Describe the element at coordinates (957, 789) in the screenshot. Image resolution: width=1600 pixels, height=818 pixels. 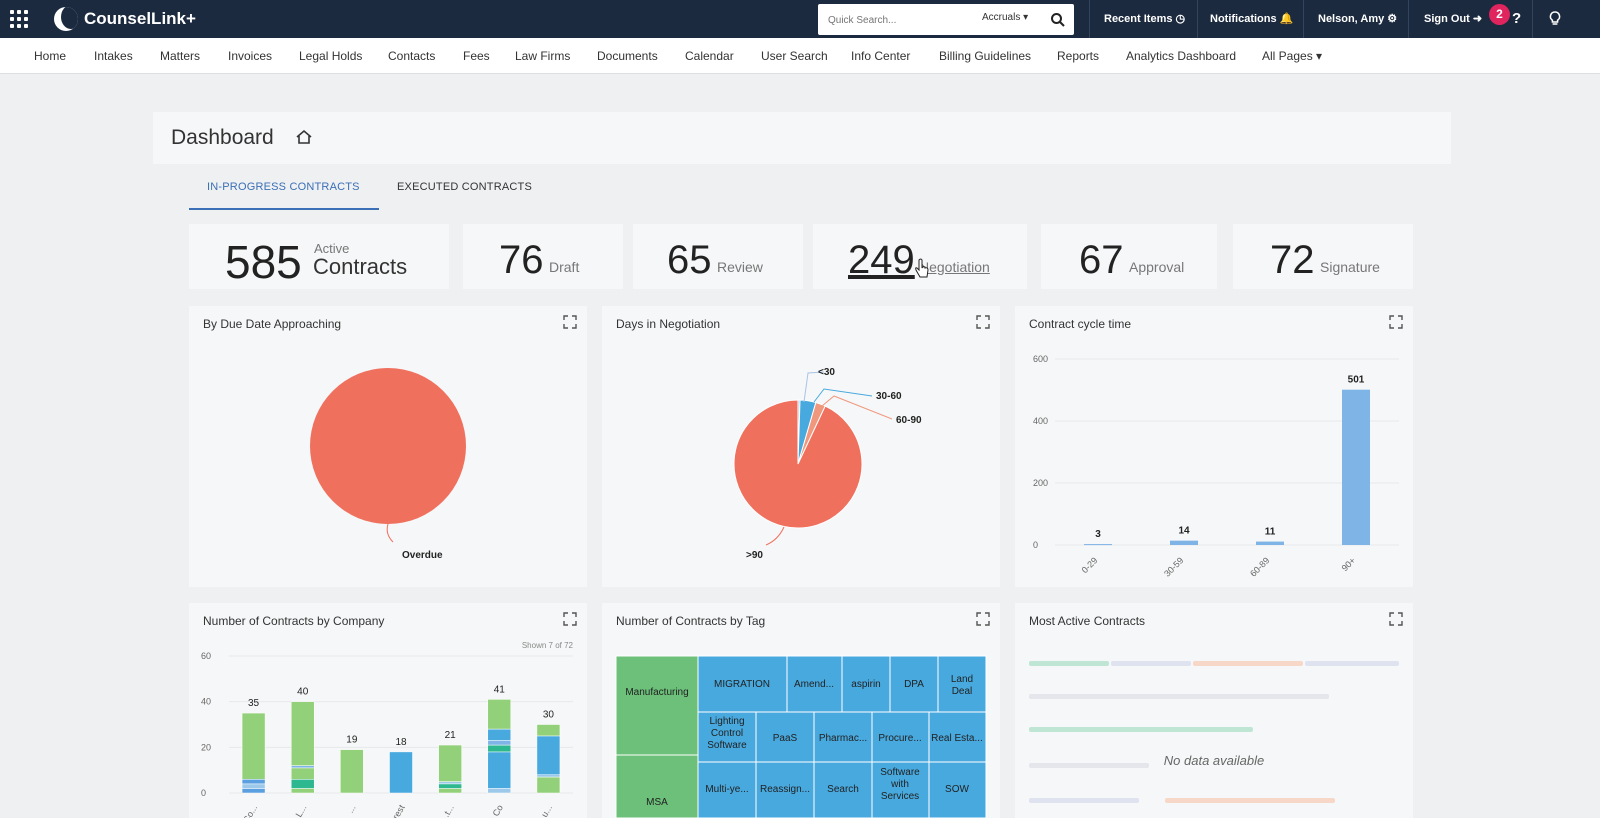
I see `treemap-cell-sow` at that location.